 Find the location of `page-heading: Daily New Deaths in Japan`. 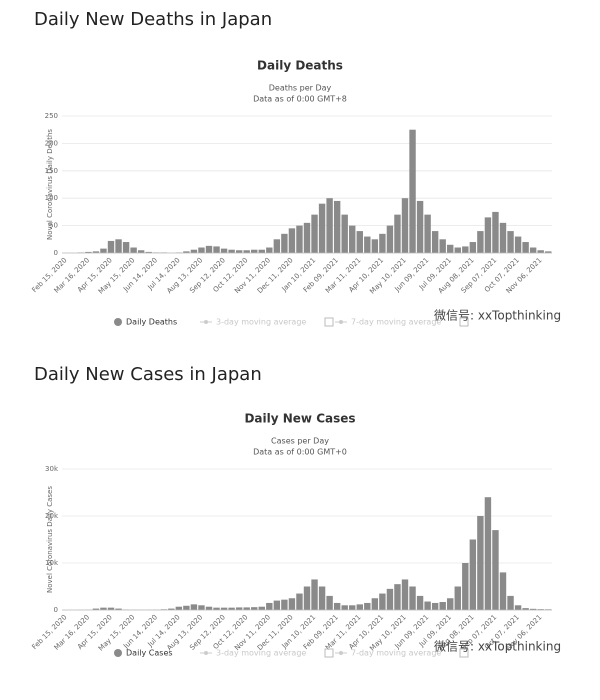

page-heading: Daily New Deaths in Japan is located at coordinates (153, 19).